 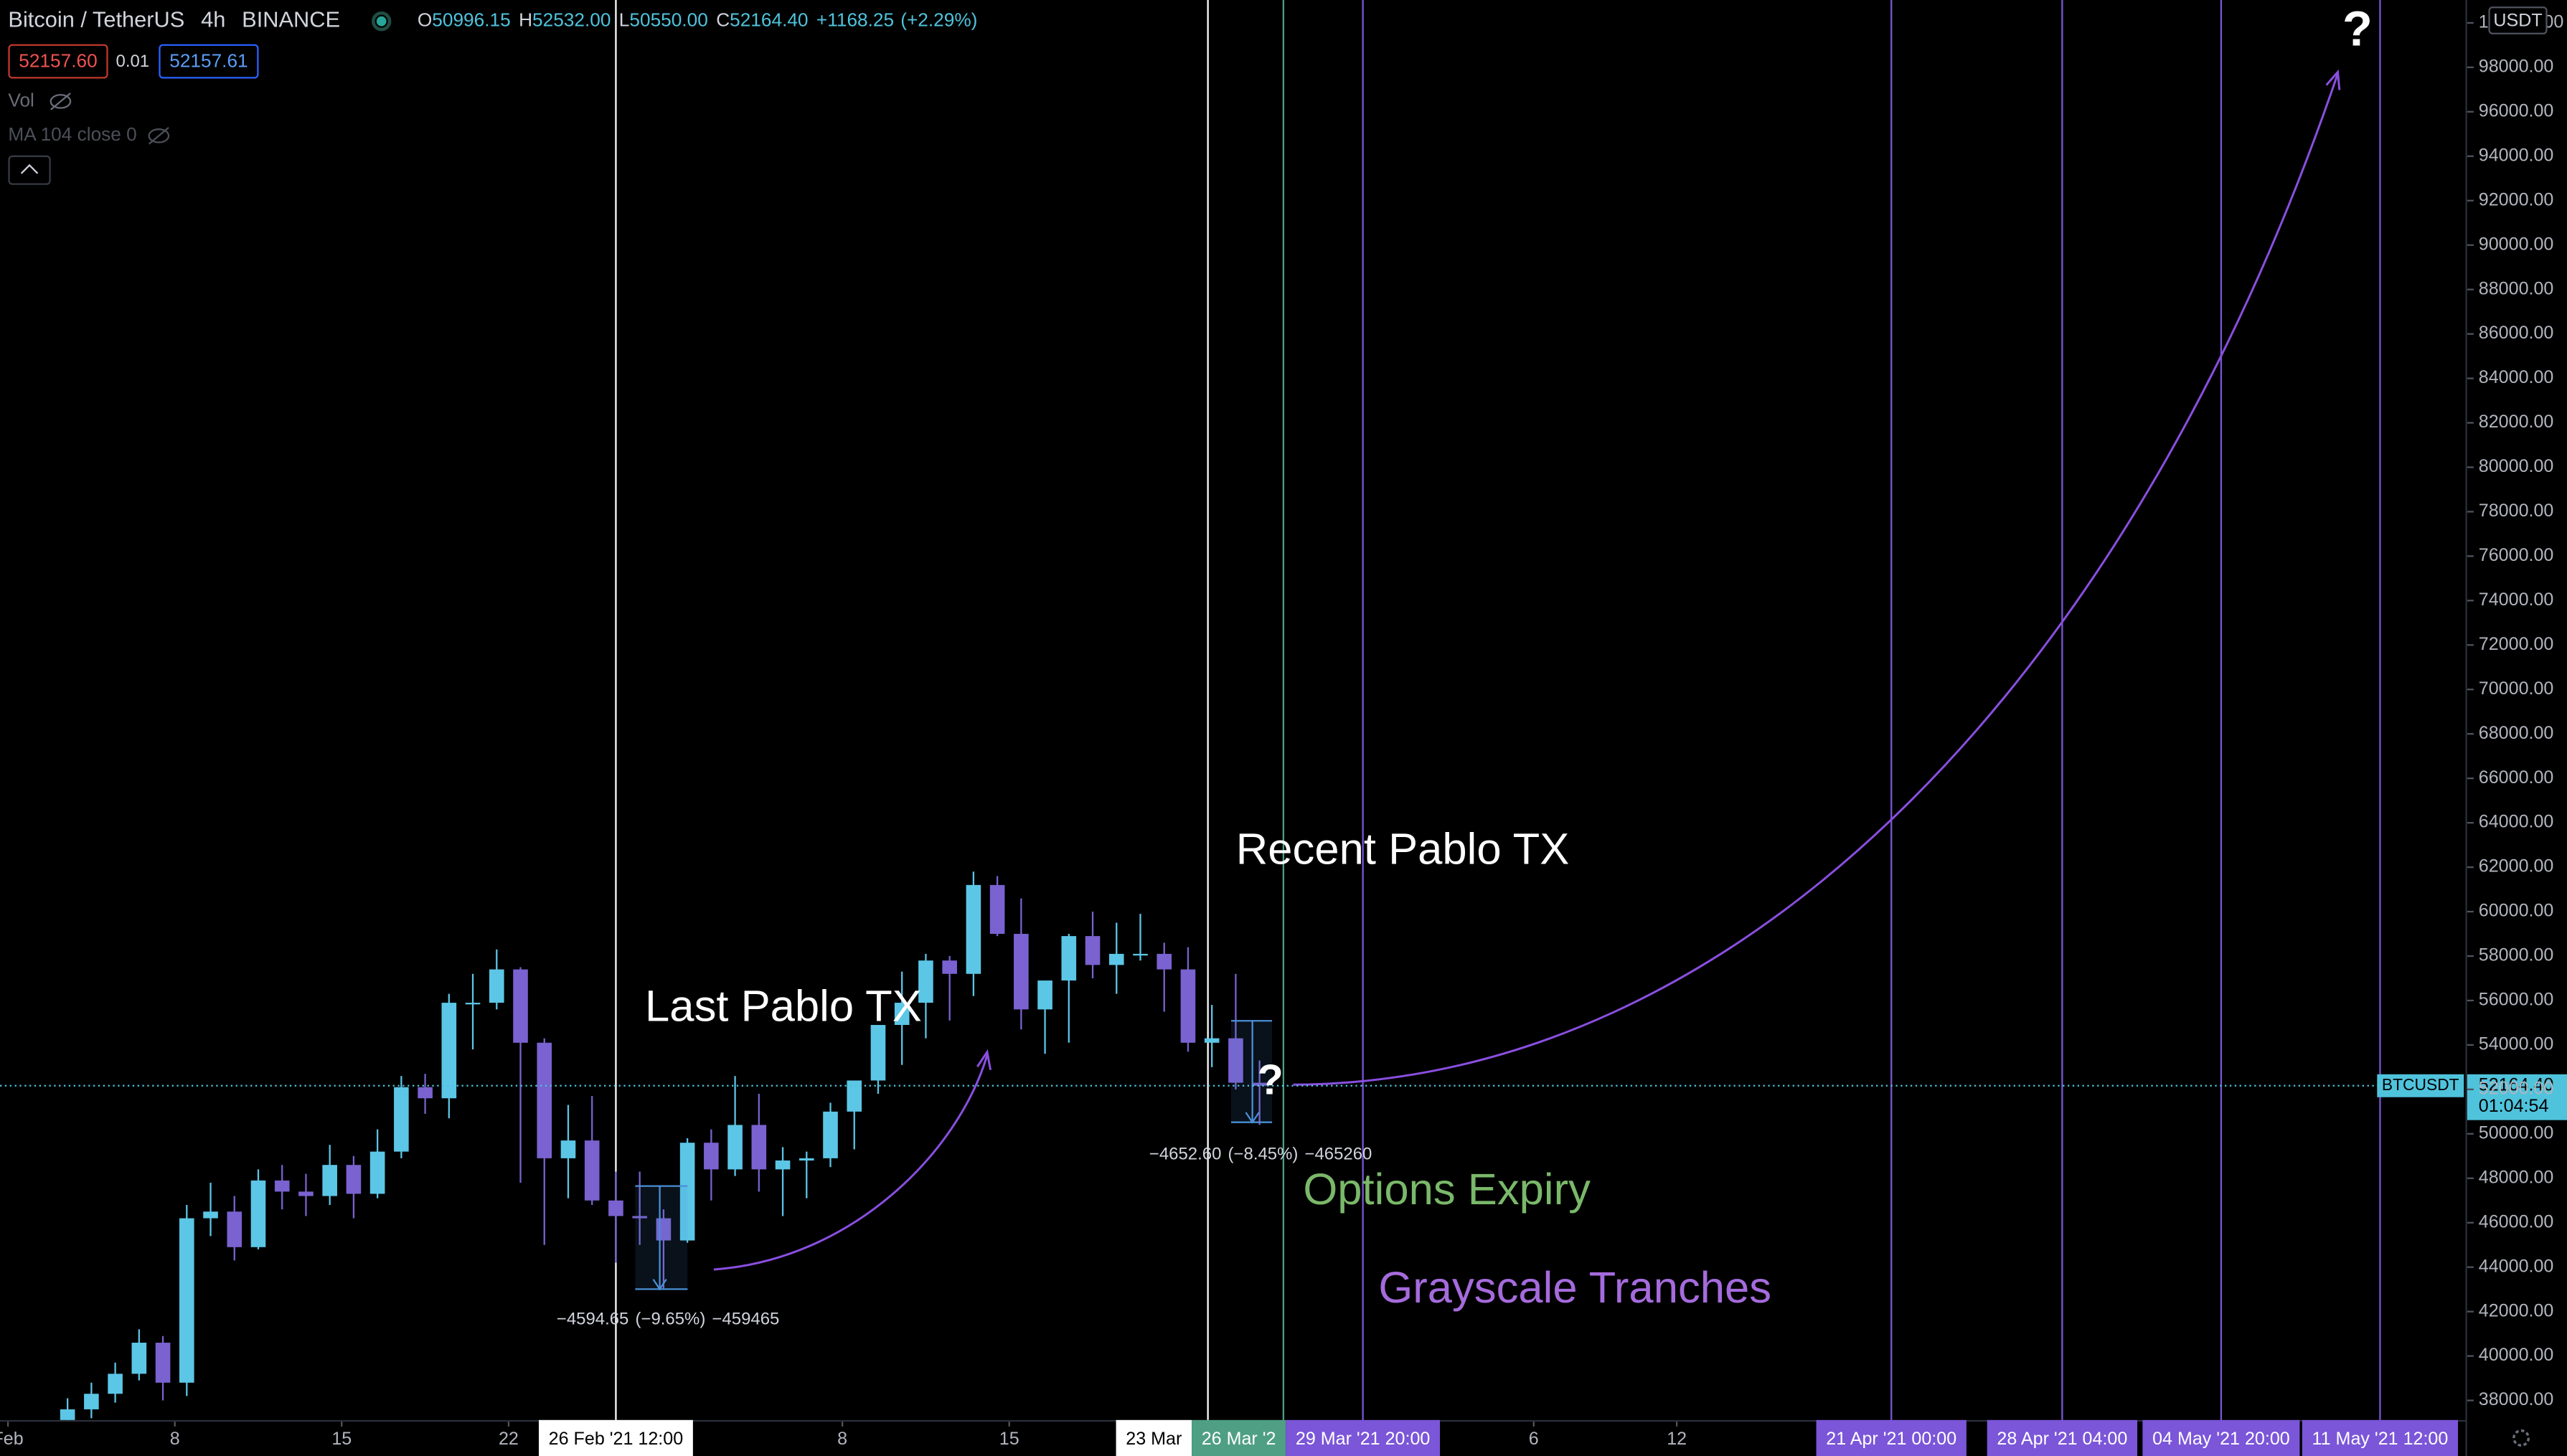 What do you see at coordinates (593, 1319) in the screenshot?
I see `measure-change: −4594.65` at bounding box center [593, 1319].